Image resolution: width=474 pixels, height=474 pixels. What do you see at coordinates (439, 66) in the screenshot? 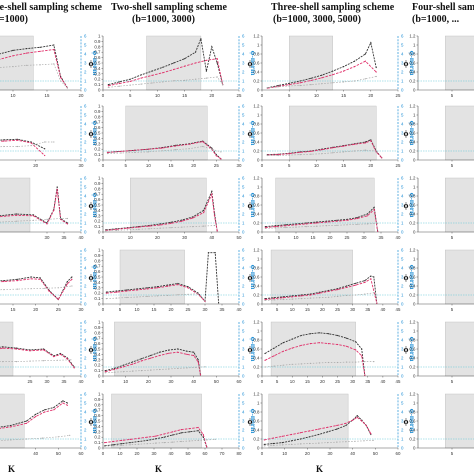
I see `chart-panel-r1-c4: 0 0.2 0.4 0.6 0.8 1 1.2 0 1 2 3 4 5 6 5 ϕϕ-norm` at bounding box center [439, 66].